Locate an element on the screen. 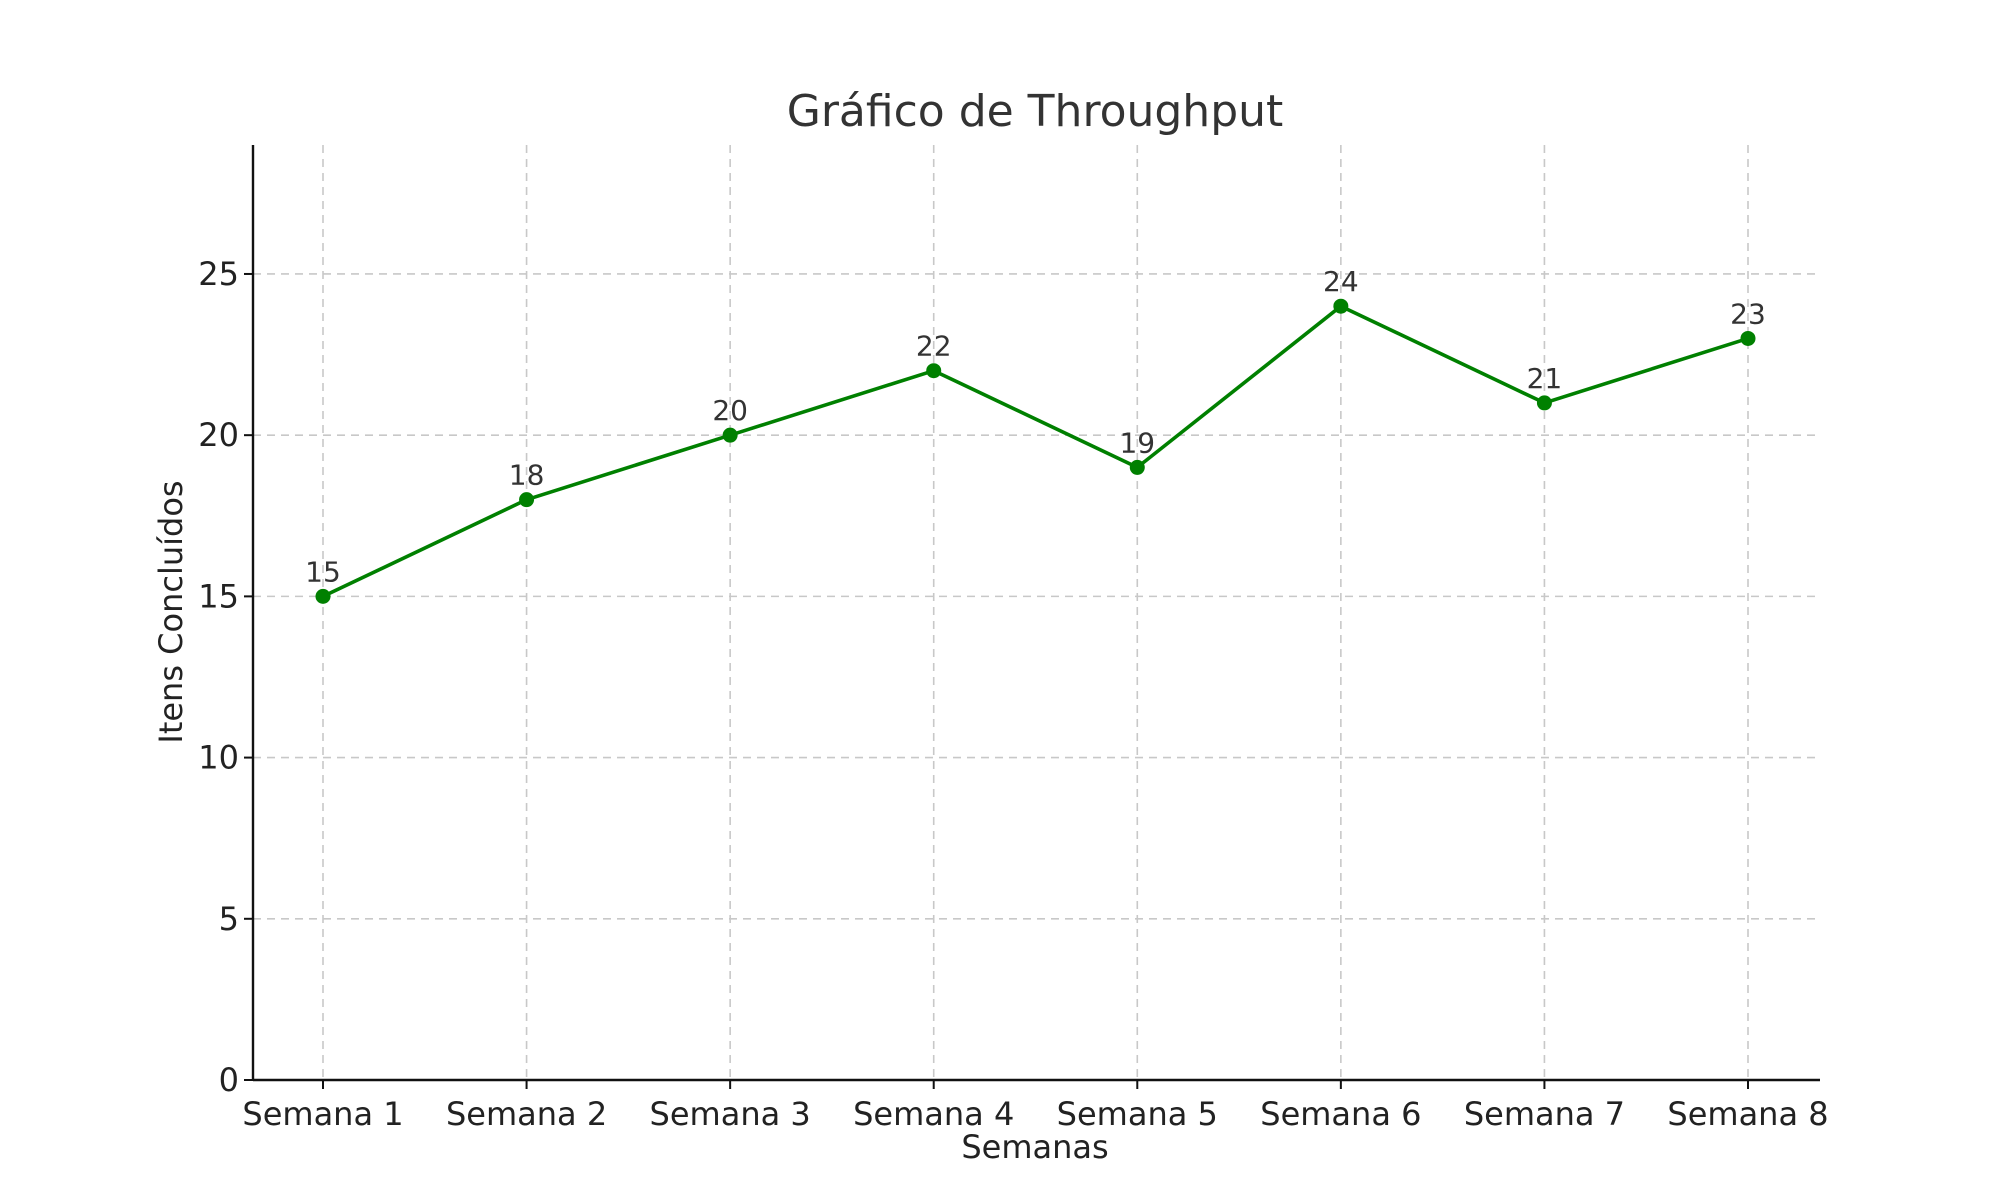 The height and width of the screenshot is (1200, 2000). data-label: 20 is located at coordinates (730, 410).